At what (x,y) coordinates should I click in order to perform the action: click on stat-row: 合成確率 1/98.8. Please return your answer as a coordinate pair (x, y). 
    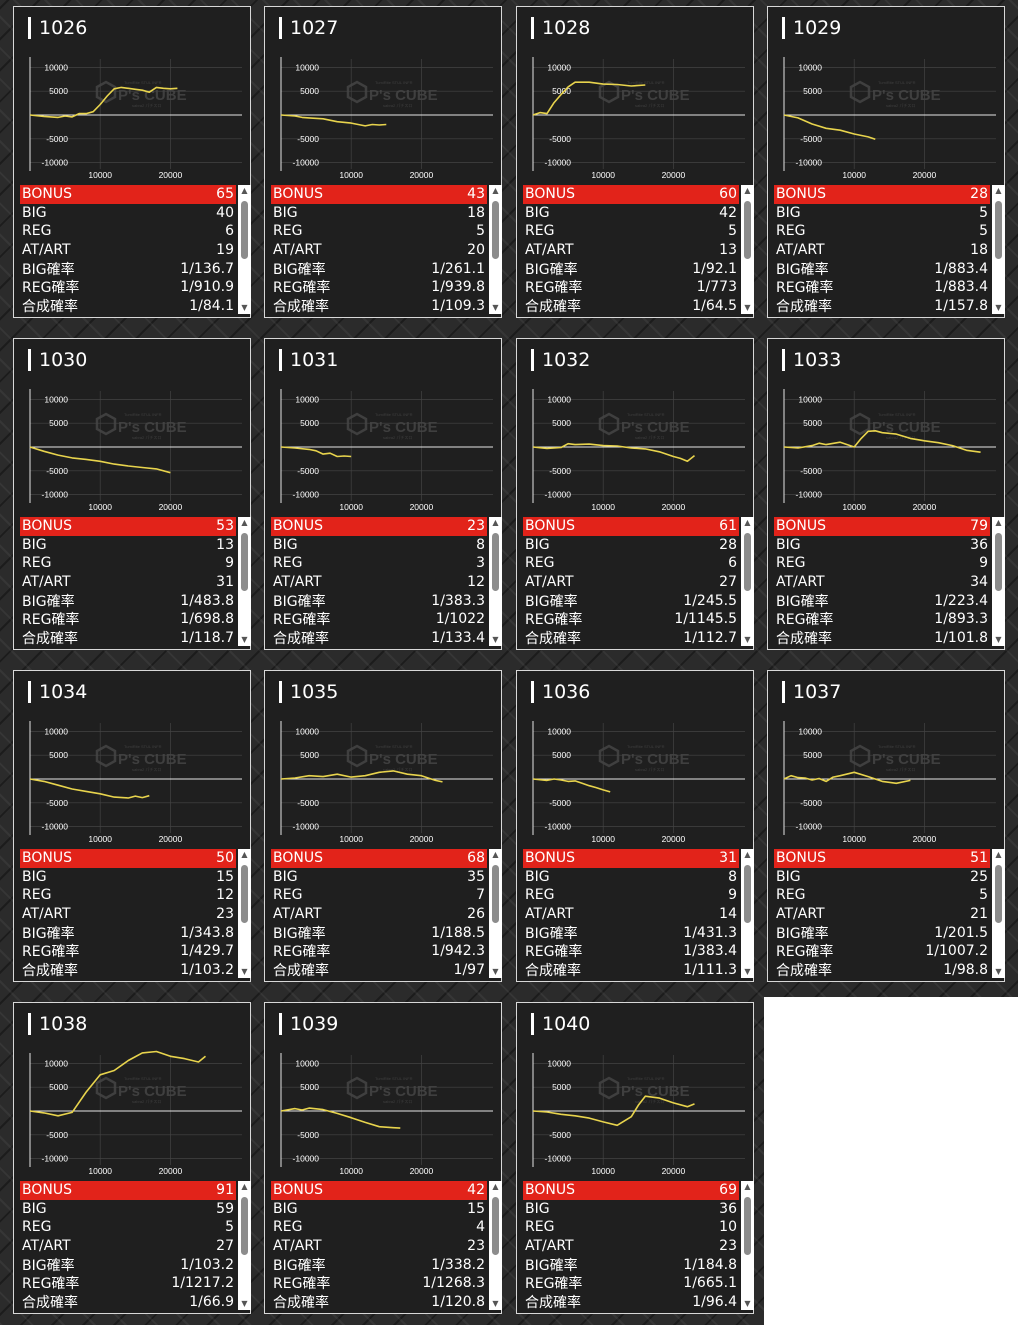
    Looking at the image, I should click on (882, 970).